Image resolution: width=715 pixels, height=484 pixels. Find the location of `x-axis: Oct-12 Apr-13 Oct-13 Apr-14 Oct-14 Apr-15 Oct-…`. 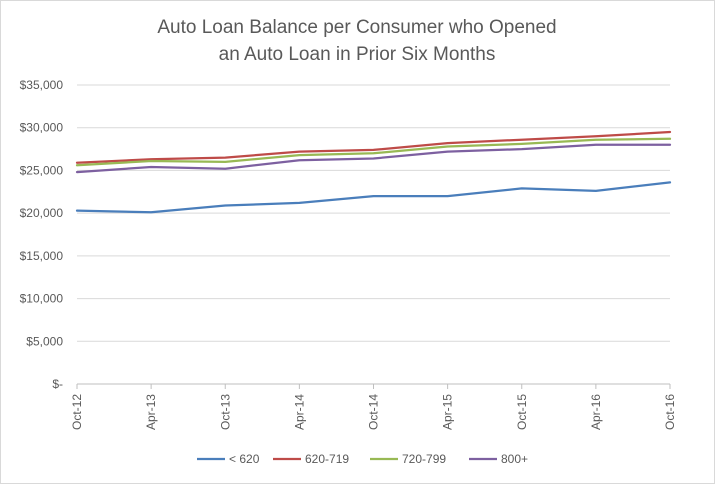

x-axis: Oct-12 Apr-13 Oct-13 Apr-14 Oct-14 Apr-15 Oct-… is located at coordinates (373, 406).